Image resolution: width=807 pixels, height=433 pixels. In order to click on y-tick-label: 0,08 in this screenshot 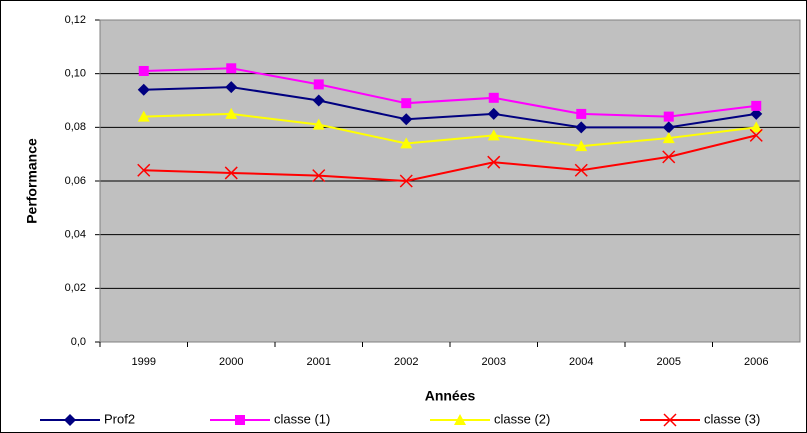, I will do `click(75, 127)`.